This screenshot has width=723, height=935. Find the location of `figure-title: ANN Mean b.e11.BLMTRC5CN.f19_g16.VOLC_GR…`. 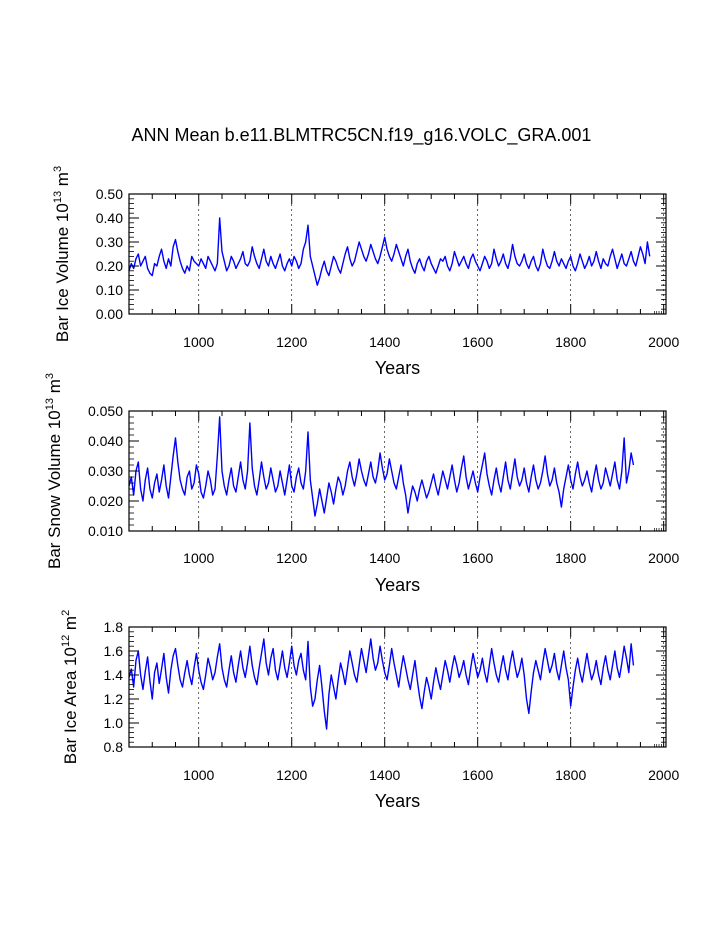

figure-title: ANN Mean b.e11.BLMTRC5CN.f19_g16.VOLC_GR… is located at coordinates (361, 135).